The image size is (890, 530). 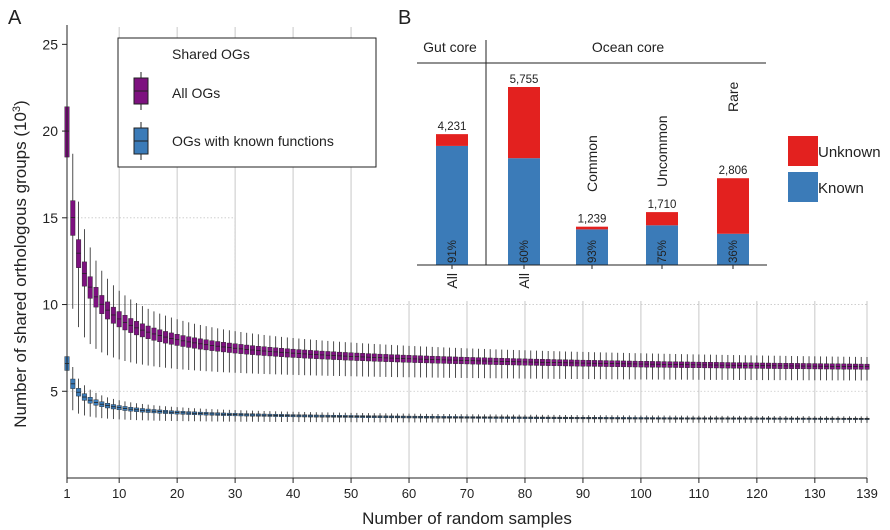 What do you see at coordinates (628, 47) in the screenshot?
I see `group-label-ocean-core: Ocean core` at bounding box center [628, 47].